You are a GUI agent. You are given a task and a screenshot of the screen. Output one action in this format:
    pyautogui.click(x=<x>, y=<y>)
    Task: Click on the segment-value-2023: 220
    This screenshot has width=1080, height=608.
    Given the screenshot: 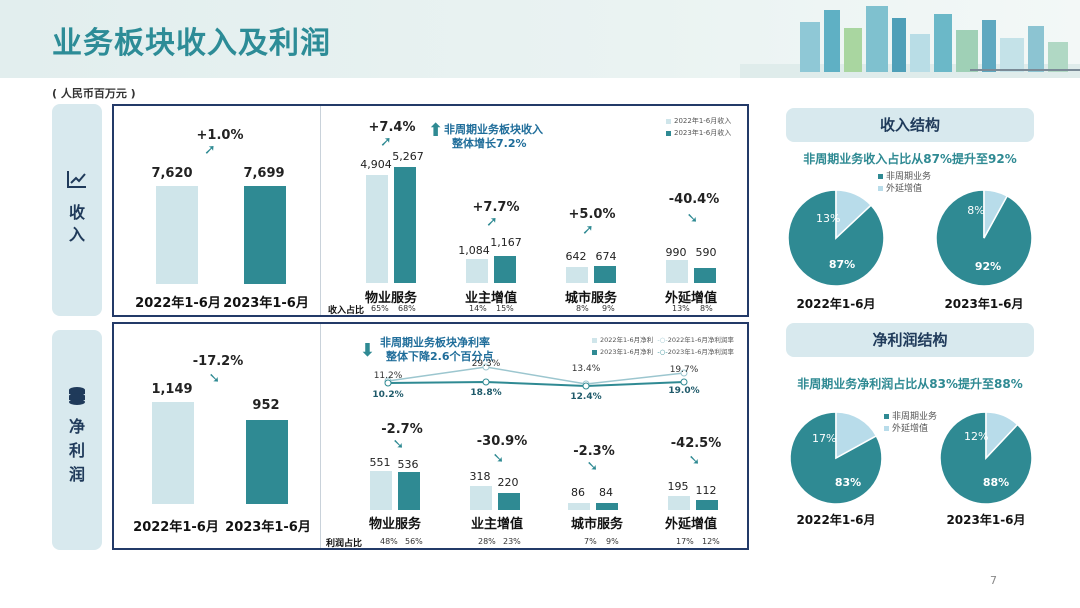 What is the action you would take?
    pyautogui.click(x=508, y=482)
    